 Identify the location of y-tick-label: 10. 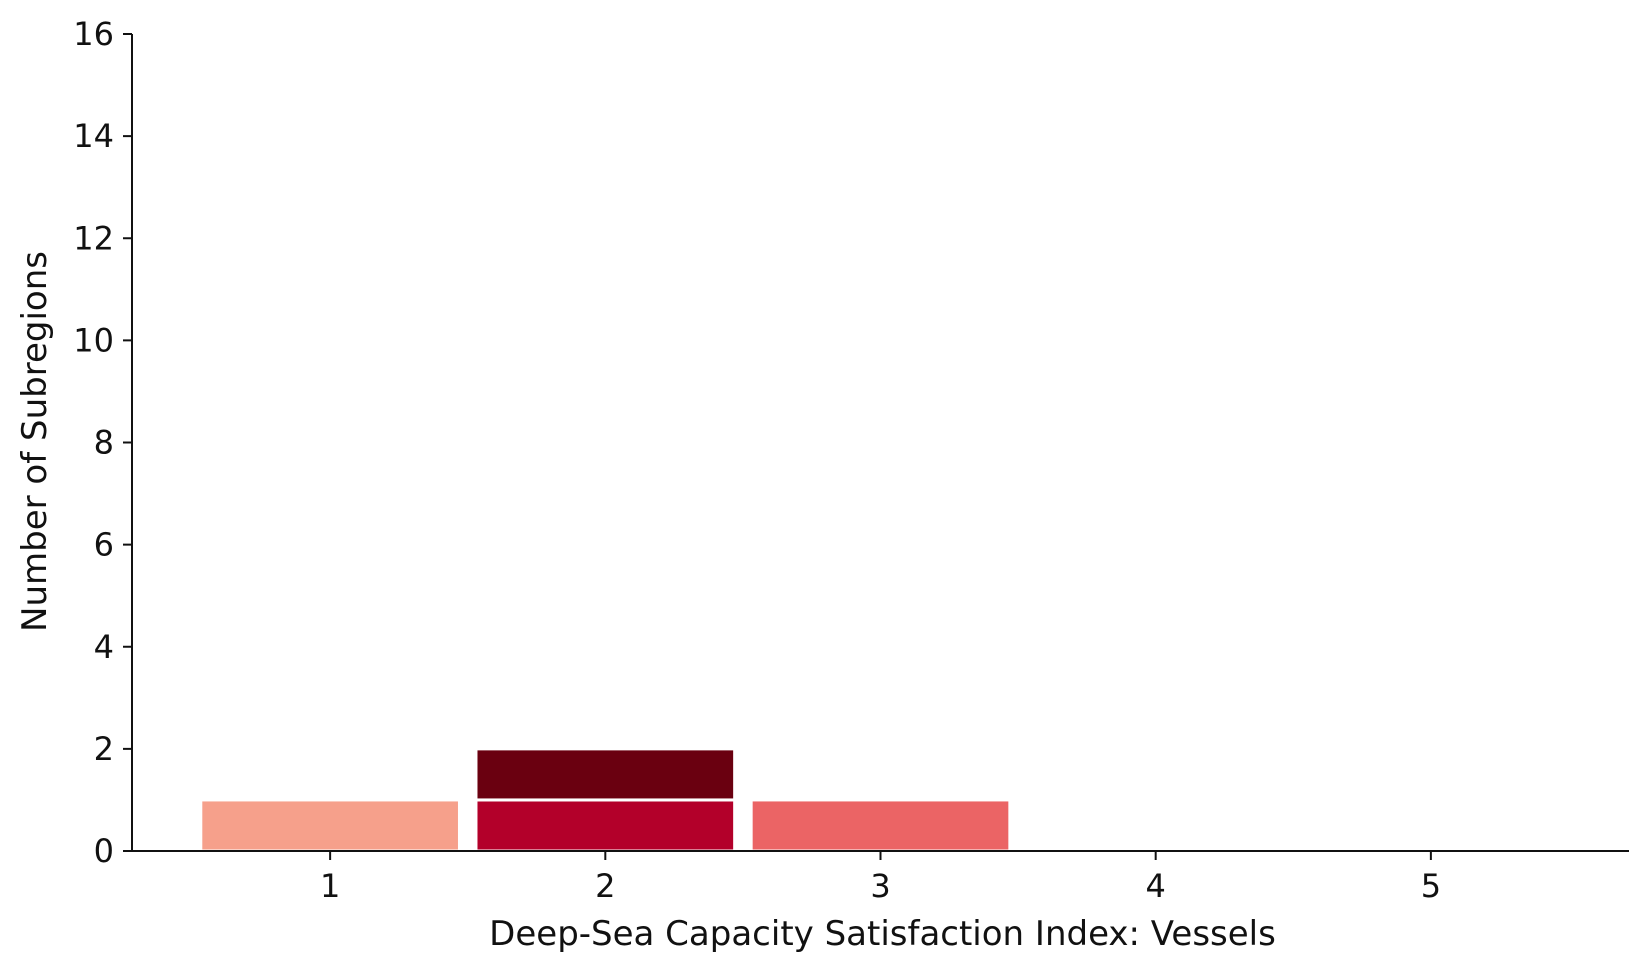
(93, 340).